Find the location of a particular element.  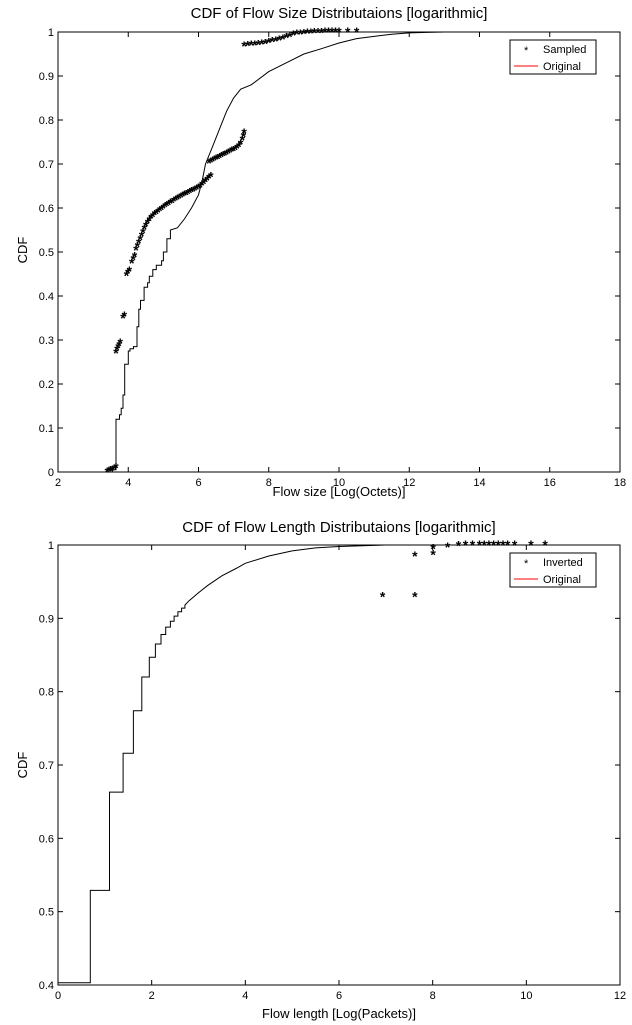

x-tick-label: 18 is located at coordinates (620, 483).